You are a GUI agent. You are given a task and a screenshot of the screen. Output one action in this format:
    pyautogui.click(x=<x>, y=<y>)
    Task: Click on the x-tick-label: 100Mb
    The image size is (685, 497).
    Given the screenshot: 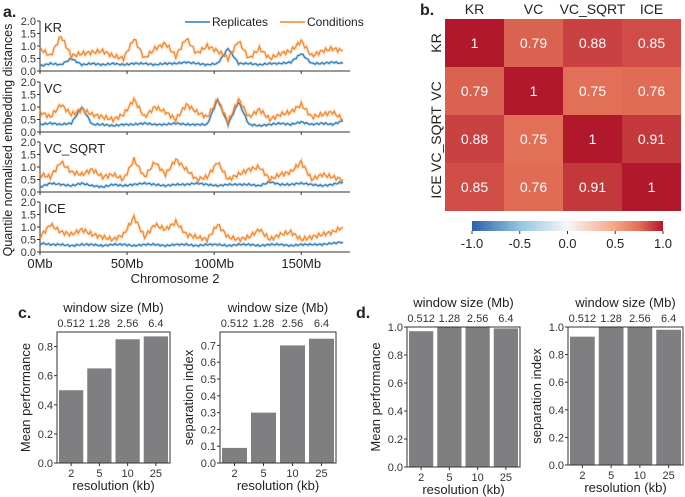 What is the action you would take?
    pyautogui.click(x=214, y=263)
    